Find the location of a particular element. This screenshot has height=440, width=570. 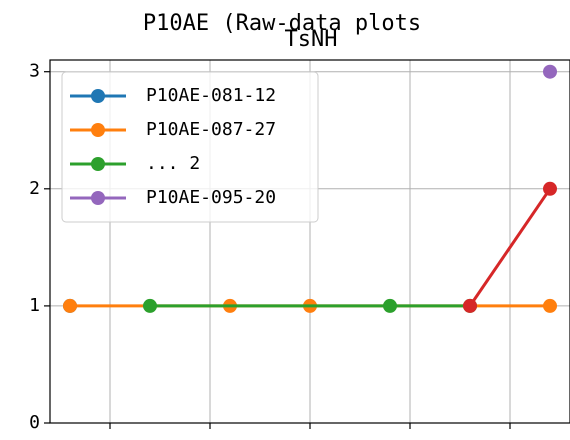

legend-label: P10AE-095-20 is located at coordinates (211, 197).